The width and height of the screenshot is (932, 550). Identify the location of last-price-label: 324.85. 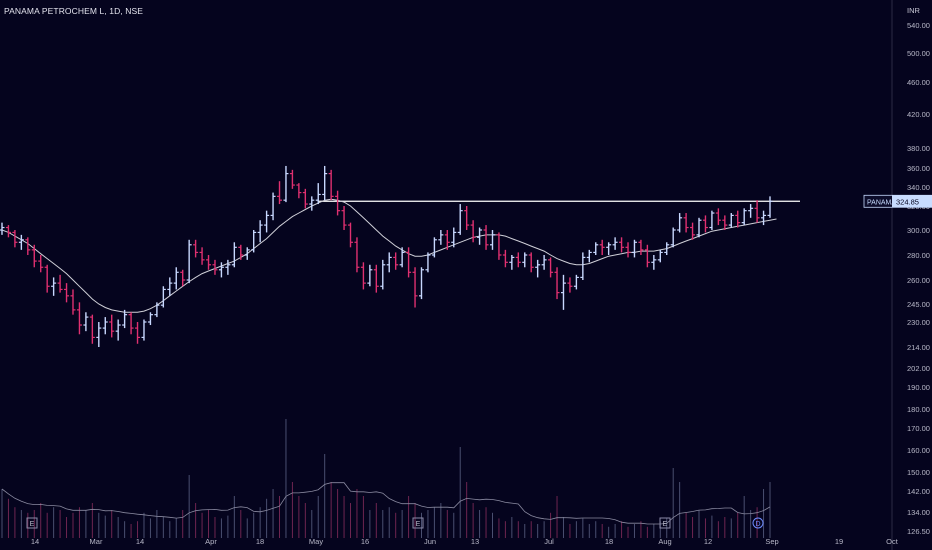
(907, 201).